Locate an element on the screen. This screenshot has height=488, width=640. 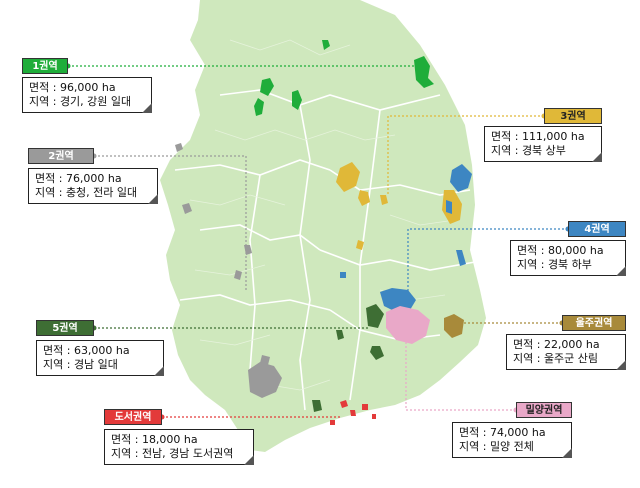
miryang-location: 지역 : 밀양 전체 is located at coordinates (496, 446).